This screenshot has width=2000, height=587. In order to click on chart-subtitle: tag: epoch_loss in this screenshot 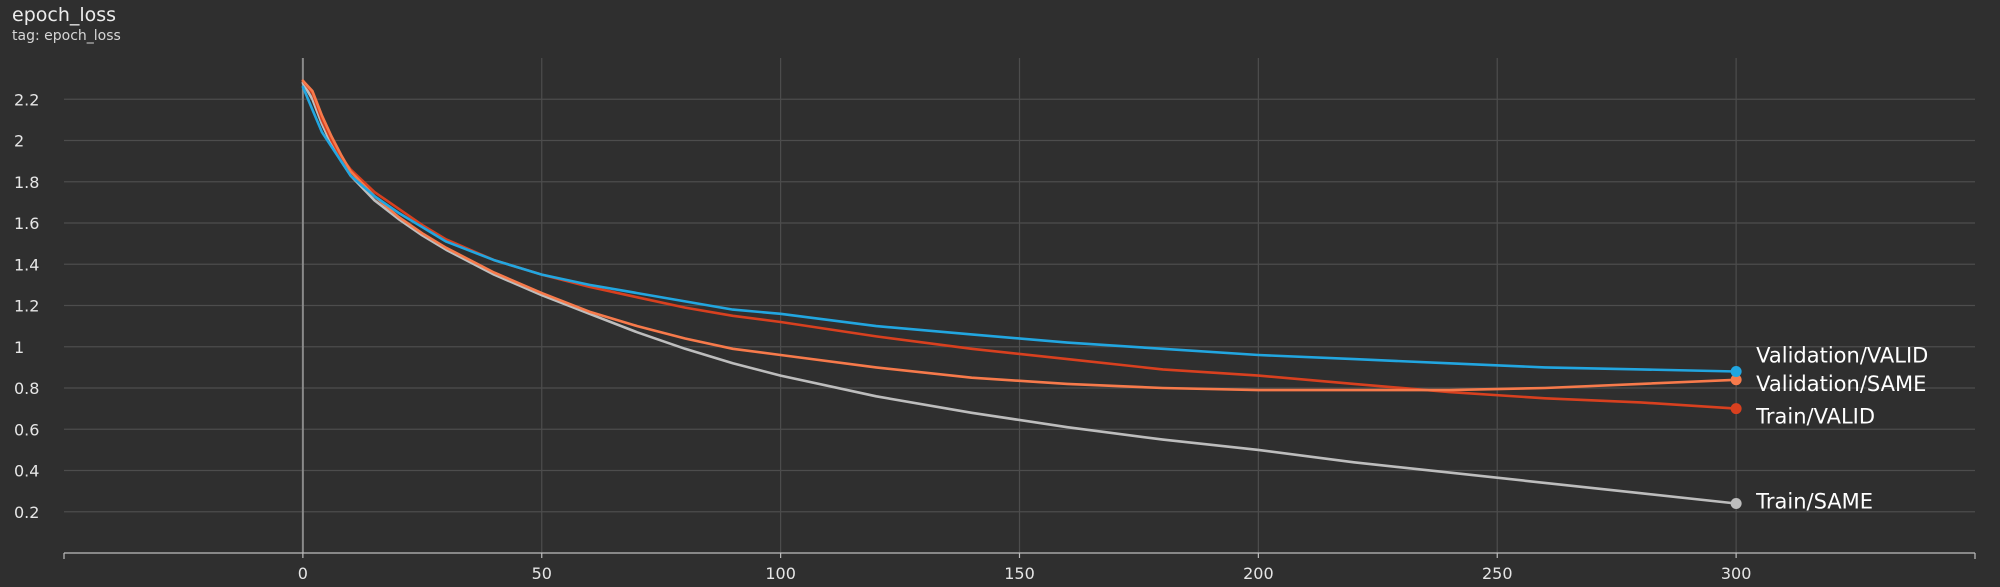, I will do `click(66, 36)`.